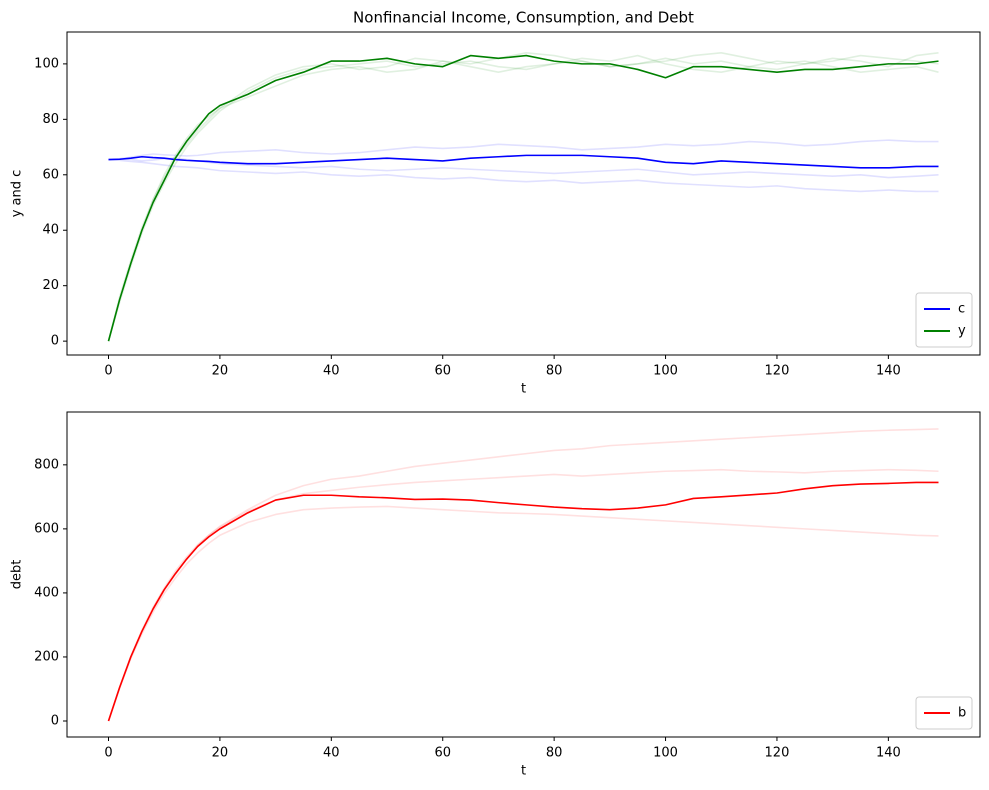  Describe the element at coordinates (46, 63) in the screenshot. I see `y-tick-label: 100` at that location.